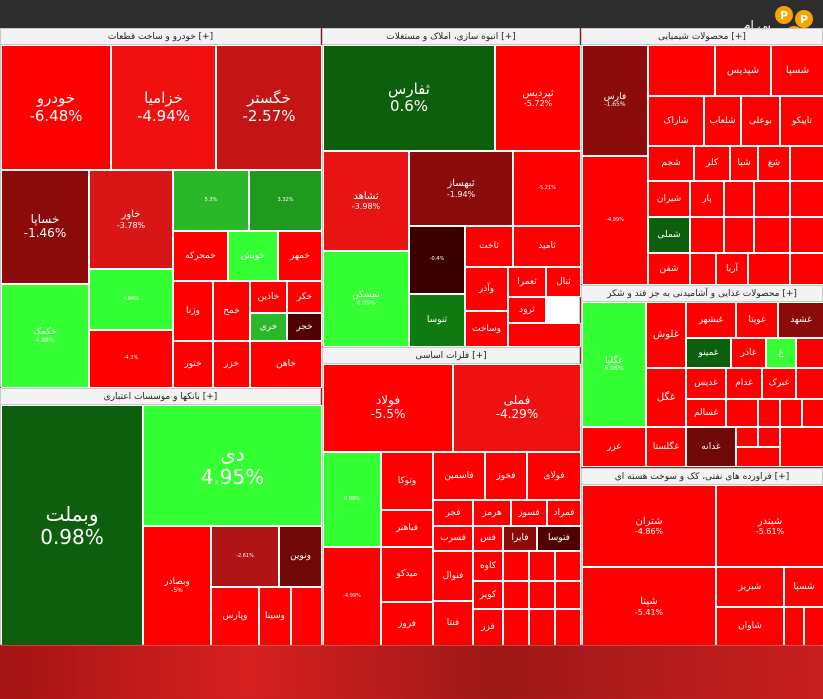 The image size is (823, 699). What do you see at coordinates (193, 311) in the screenshot?
I see `stock-tile: وزنا` at bounding box center [193, 311].